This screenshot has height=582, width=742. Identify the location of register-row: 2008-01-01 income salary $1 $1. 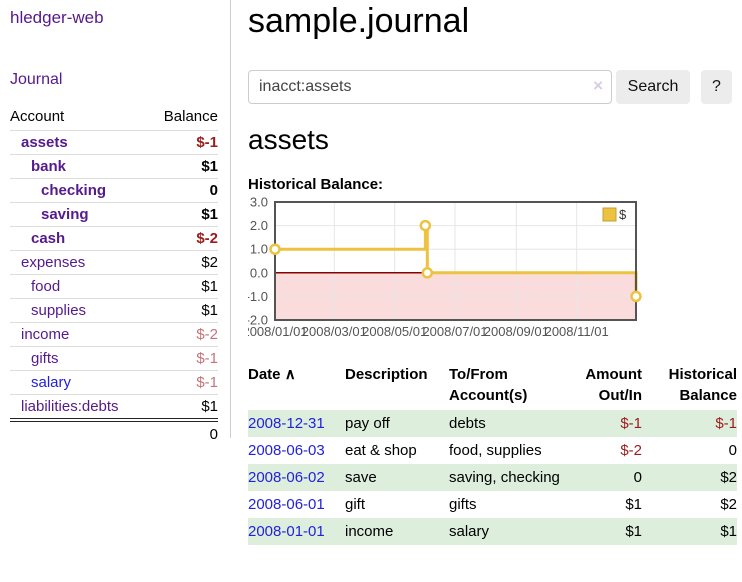
(492, 531).